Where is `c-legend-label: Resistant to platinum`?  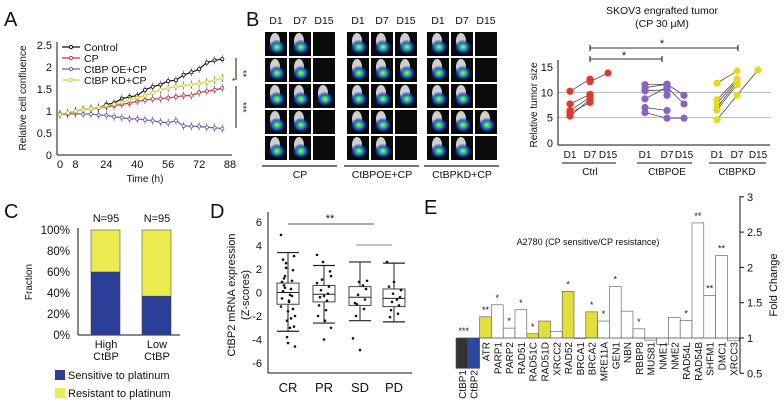 c-legend-label: Resistant to platinum is located at coordinates (119, 394).